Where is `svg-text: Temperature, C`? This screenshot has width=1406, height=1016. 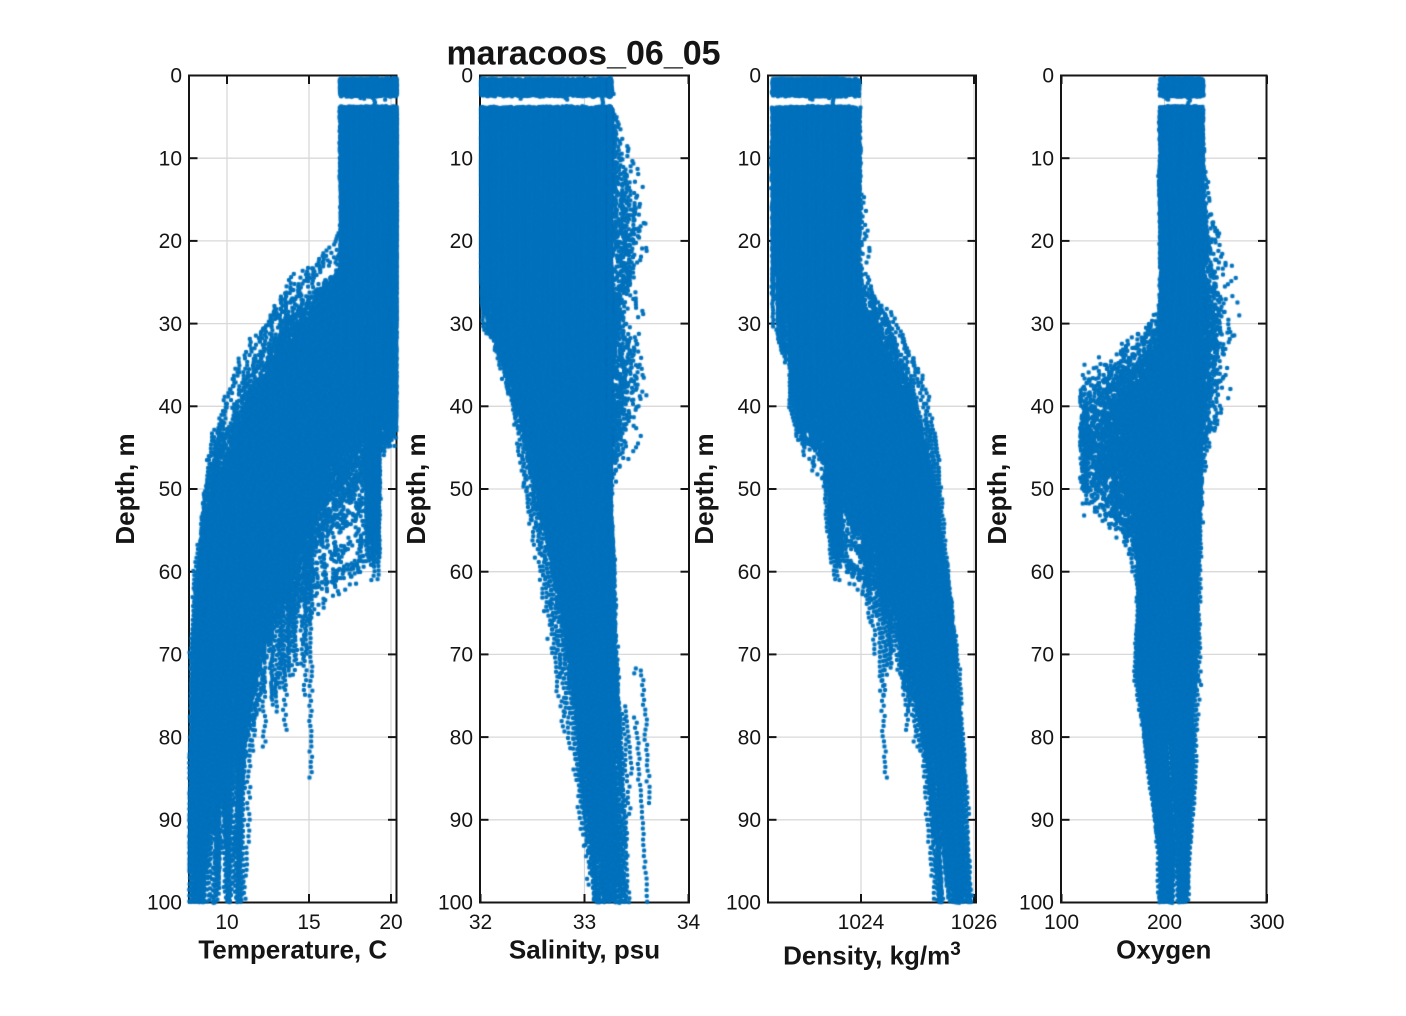
svg-text: Temperature, C is located at coordinates (292, 950).